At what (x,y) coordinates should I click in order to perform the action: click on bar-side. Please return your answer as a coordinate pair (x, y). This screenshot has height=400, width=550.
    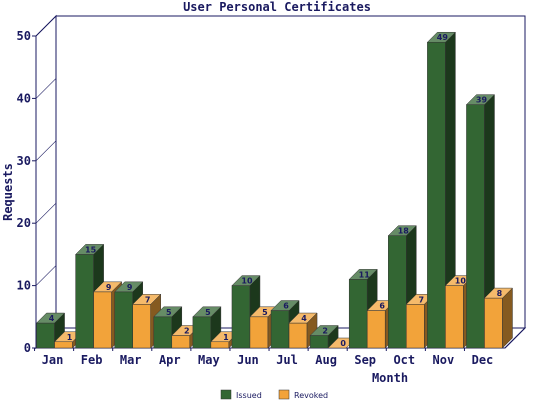
    Looking at the image, I should click on (507, 318).